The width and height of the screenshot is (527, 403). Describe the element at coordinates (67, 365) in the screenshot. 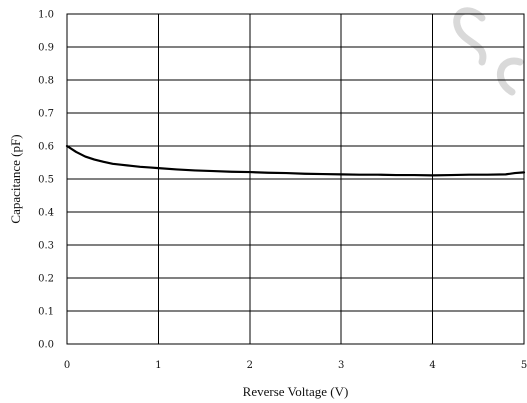

I see `x-tick-label: 0` at that location.